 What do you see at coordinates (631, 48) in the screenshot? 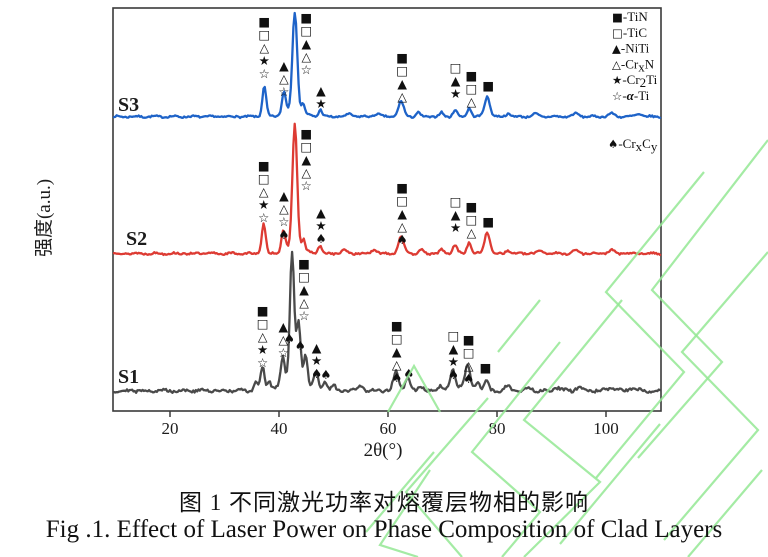
I see `legend-item: ▲-NiTi` at bounding box center [631, 48].